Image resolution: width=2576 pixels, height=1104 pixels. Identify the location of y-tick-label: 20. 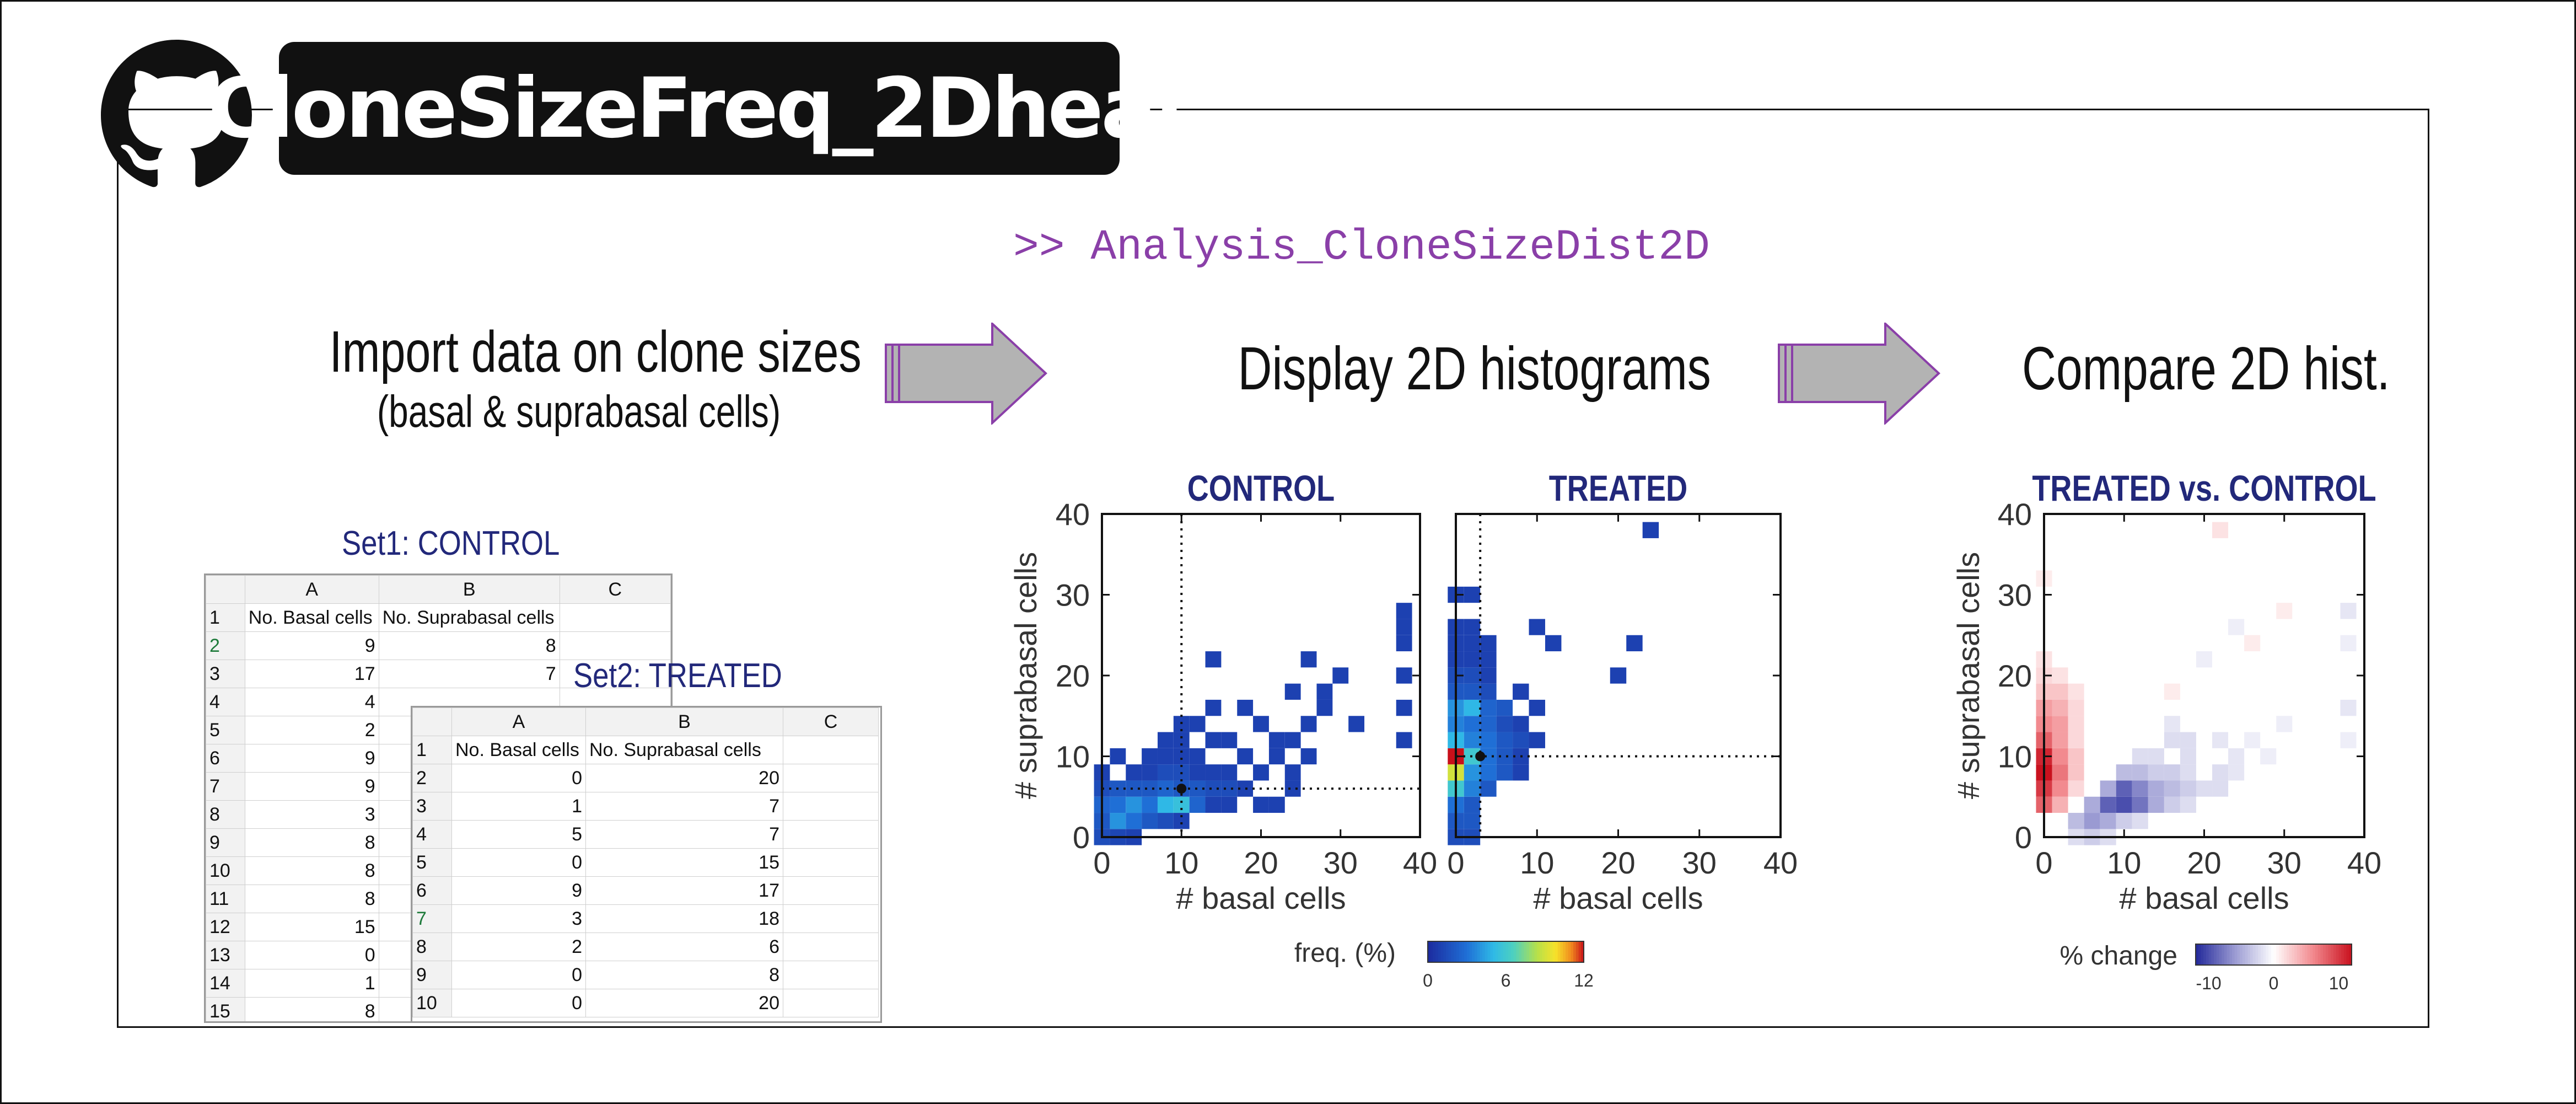
(2015, 675).